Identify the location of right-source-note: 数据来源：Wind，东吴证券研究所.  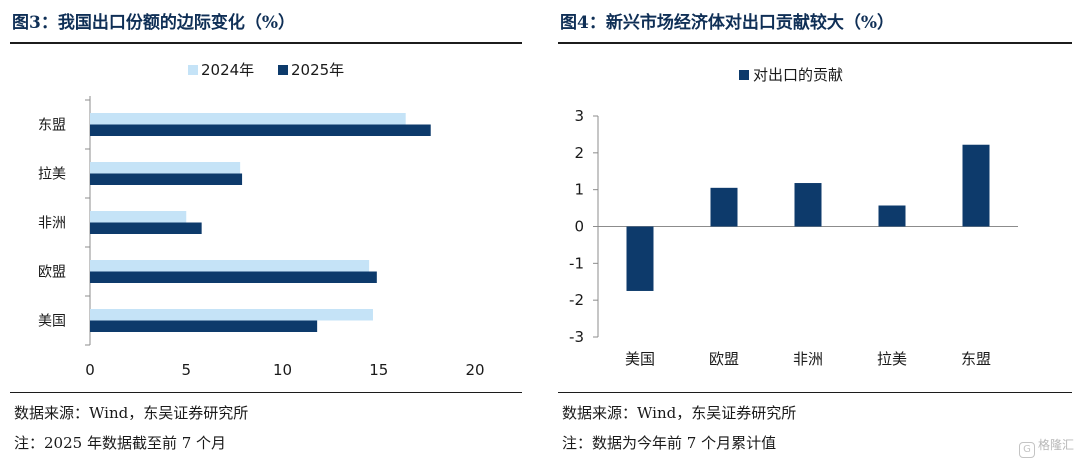
(679, 413).